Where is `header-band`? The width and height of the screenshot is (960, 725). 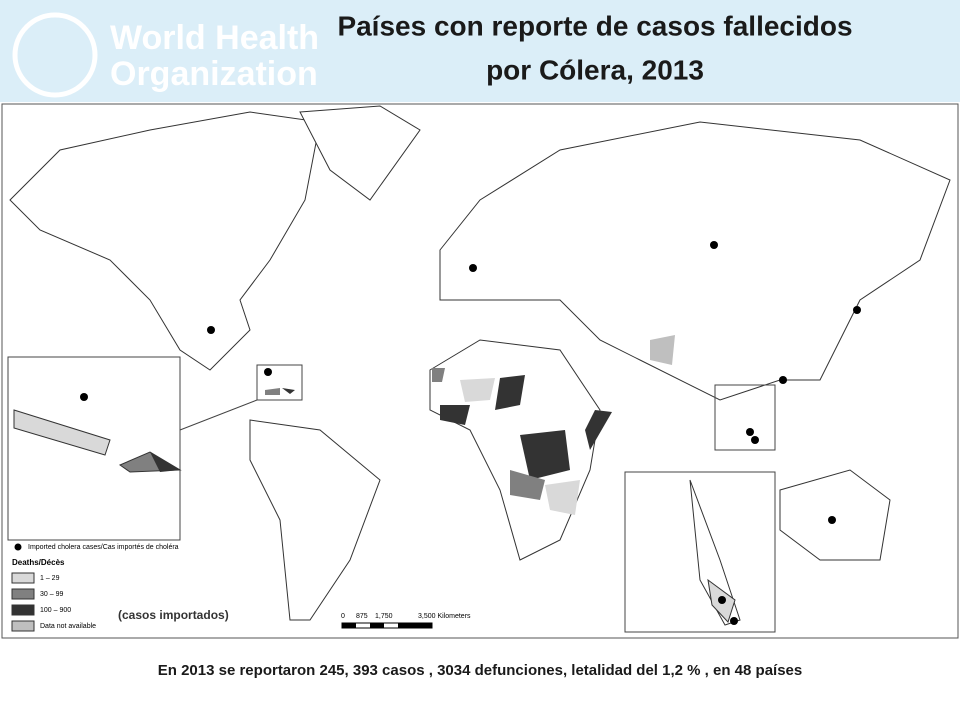
header-band is located at coordinates (480, 51).